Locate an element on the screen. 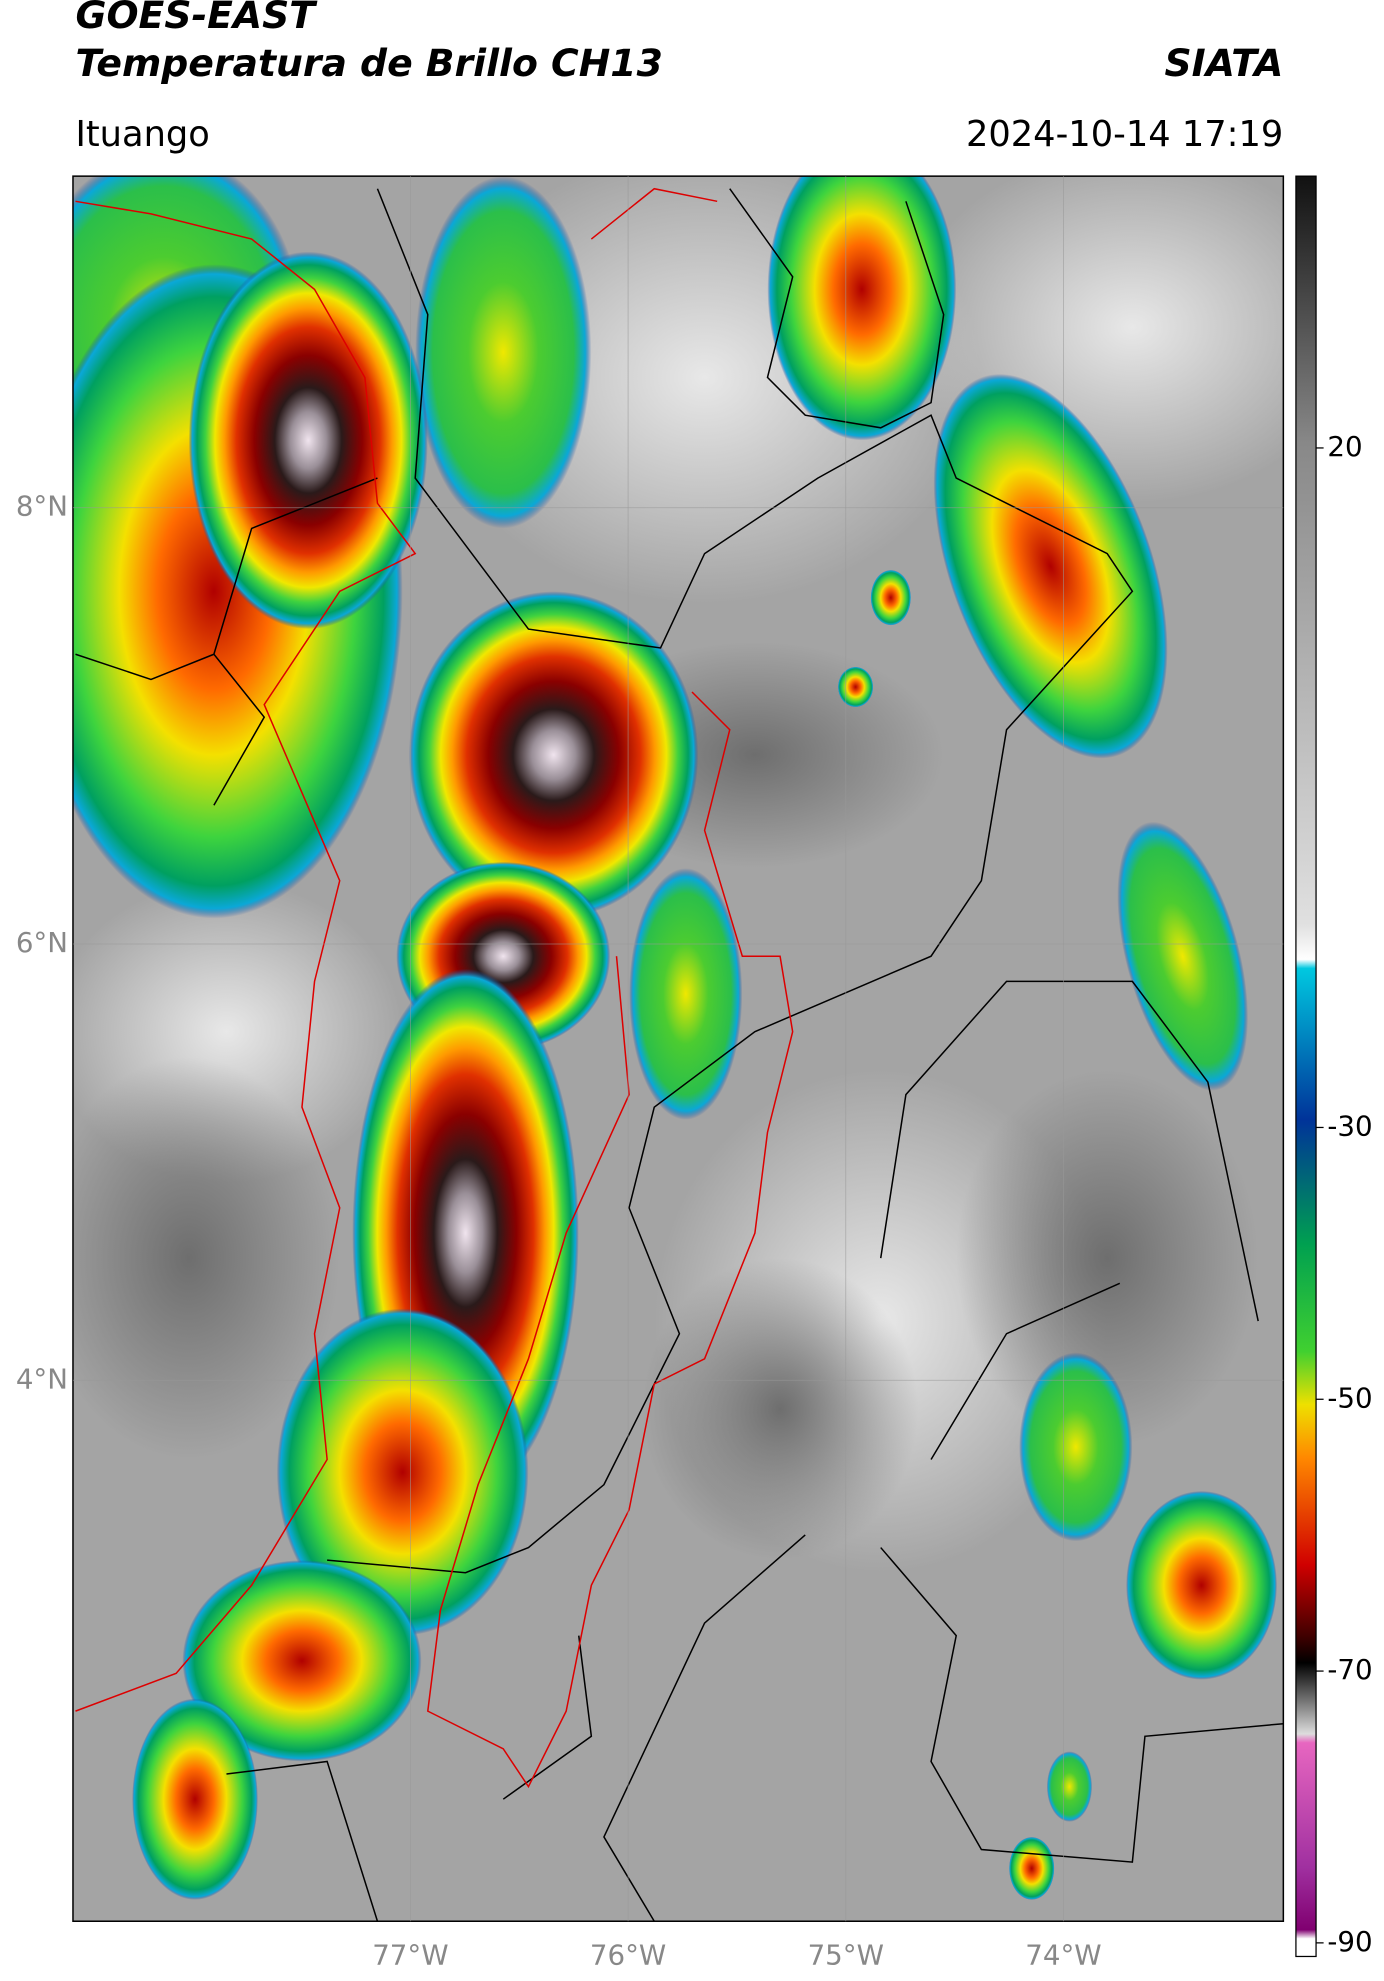 Image resolution: width=1384 pixels, height=1981 pixels. subtitle: Temperatura de Brillo CH13 is located at coordinates (368, 63).